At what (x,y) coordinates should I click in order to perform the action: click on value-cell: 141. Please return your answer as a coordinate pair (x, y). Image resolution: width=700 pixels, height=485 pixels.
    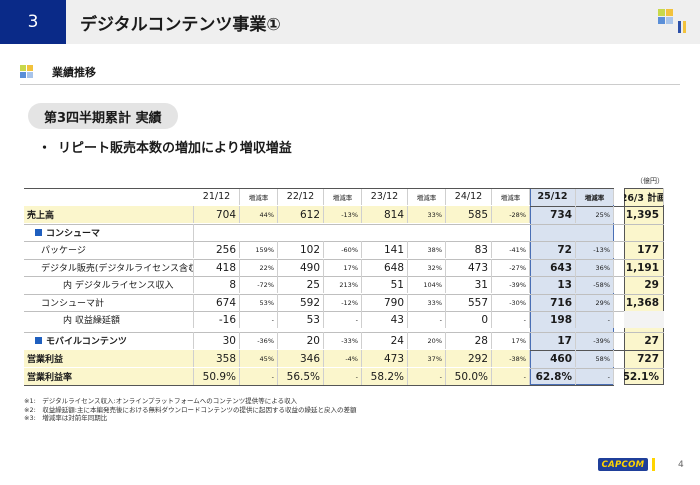
    Looking at the image, I should click on (385, 249).